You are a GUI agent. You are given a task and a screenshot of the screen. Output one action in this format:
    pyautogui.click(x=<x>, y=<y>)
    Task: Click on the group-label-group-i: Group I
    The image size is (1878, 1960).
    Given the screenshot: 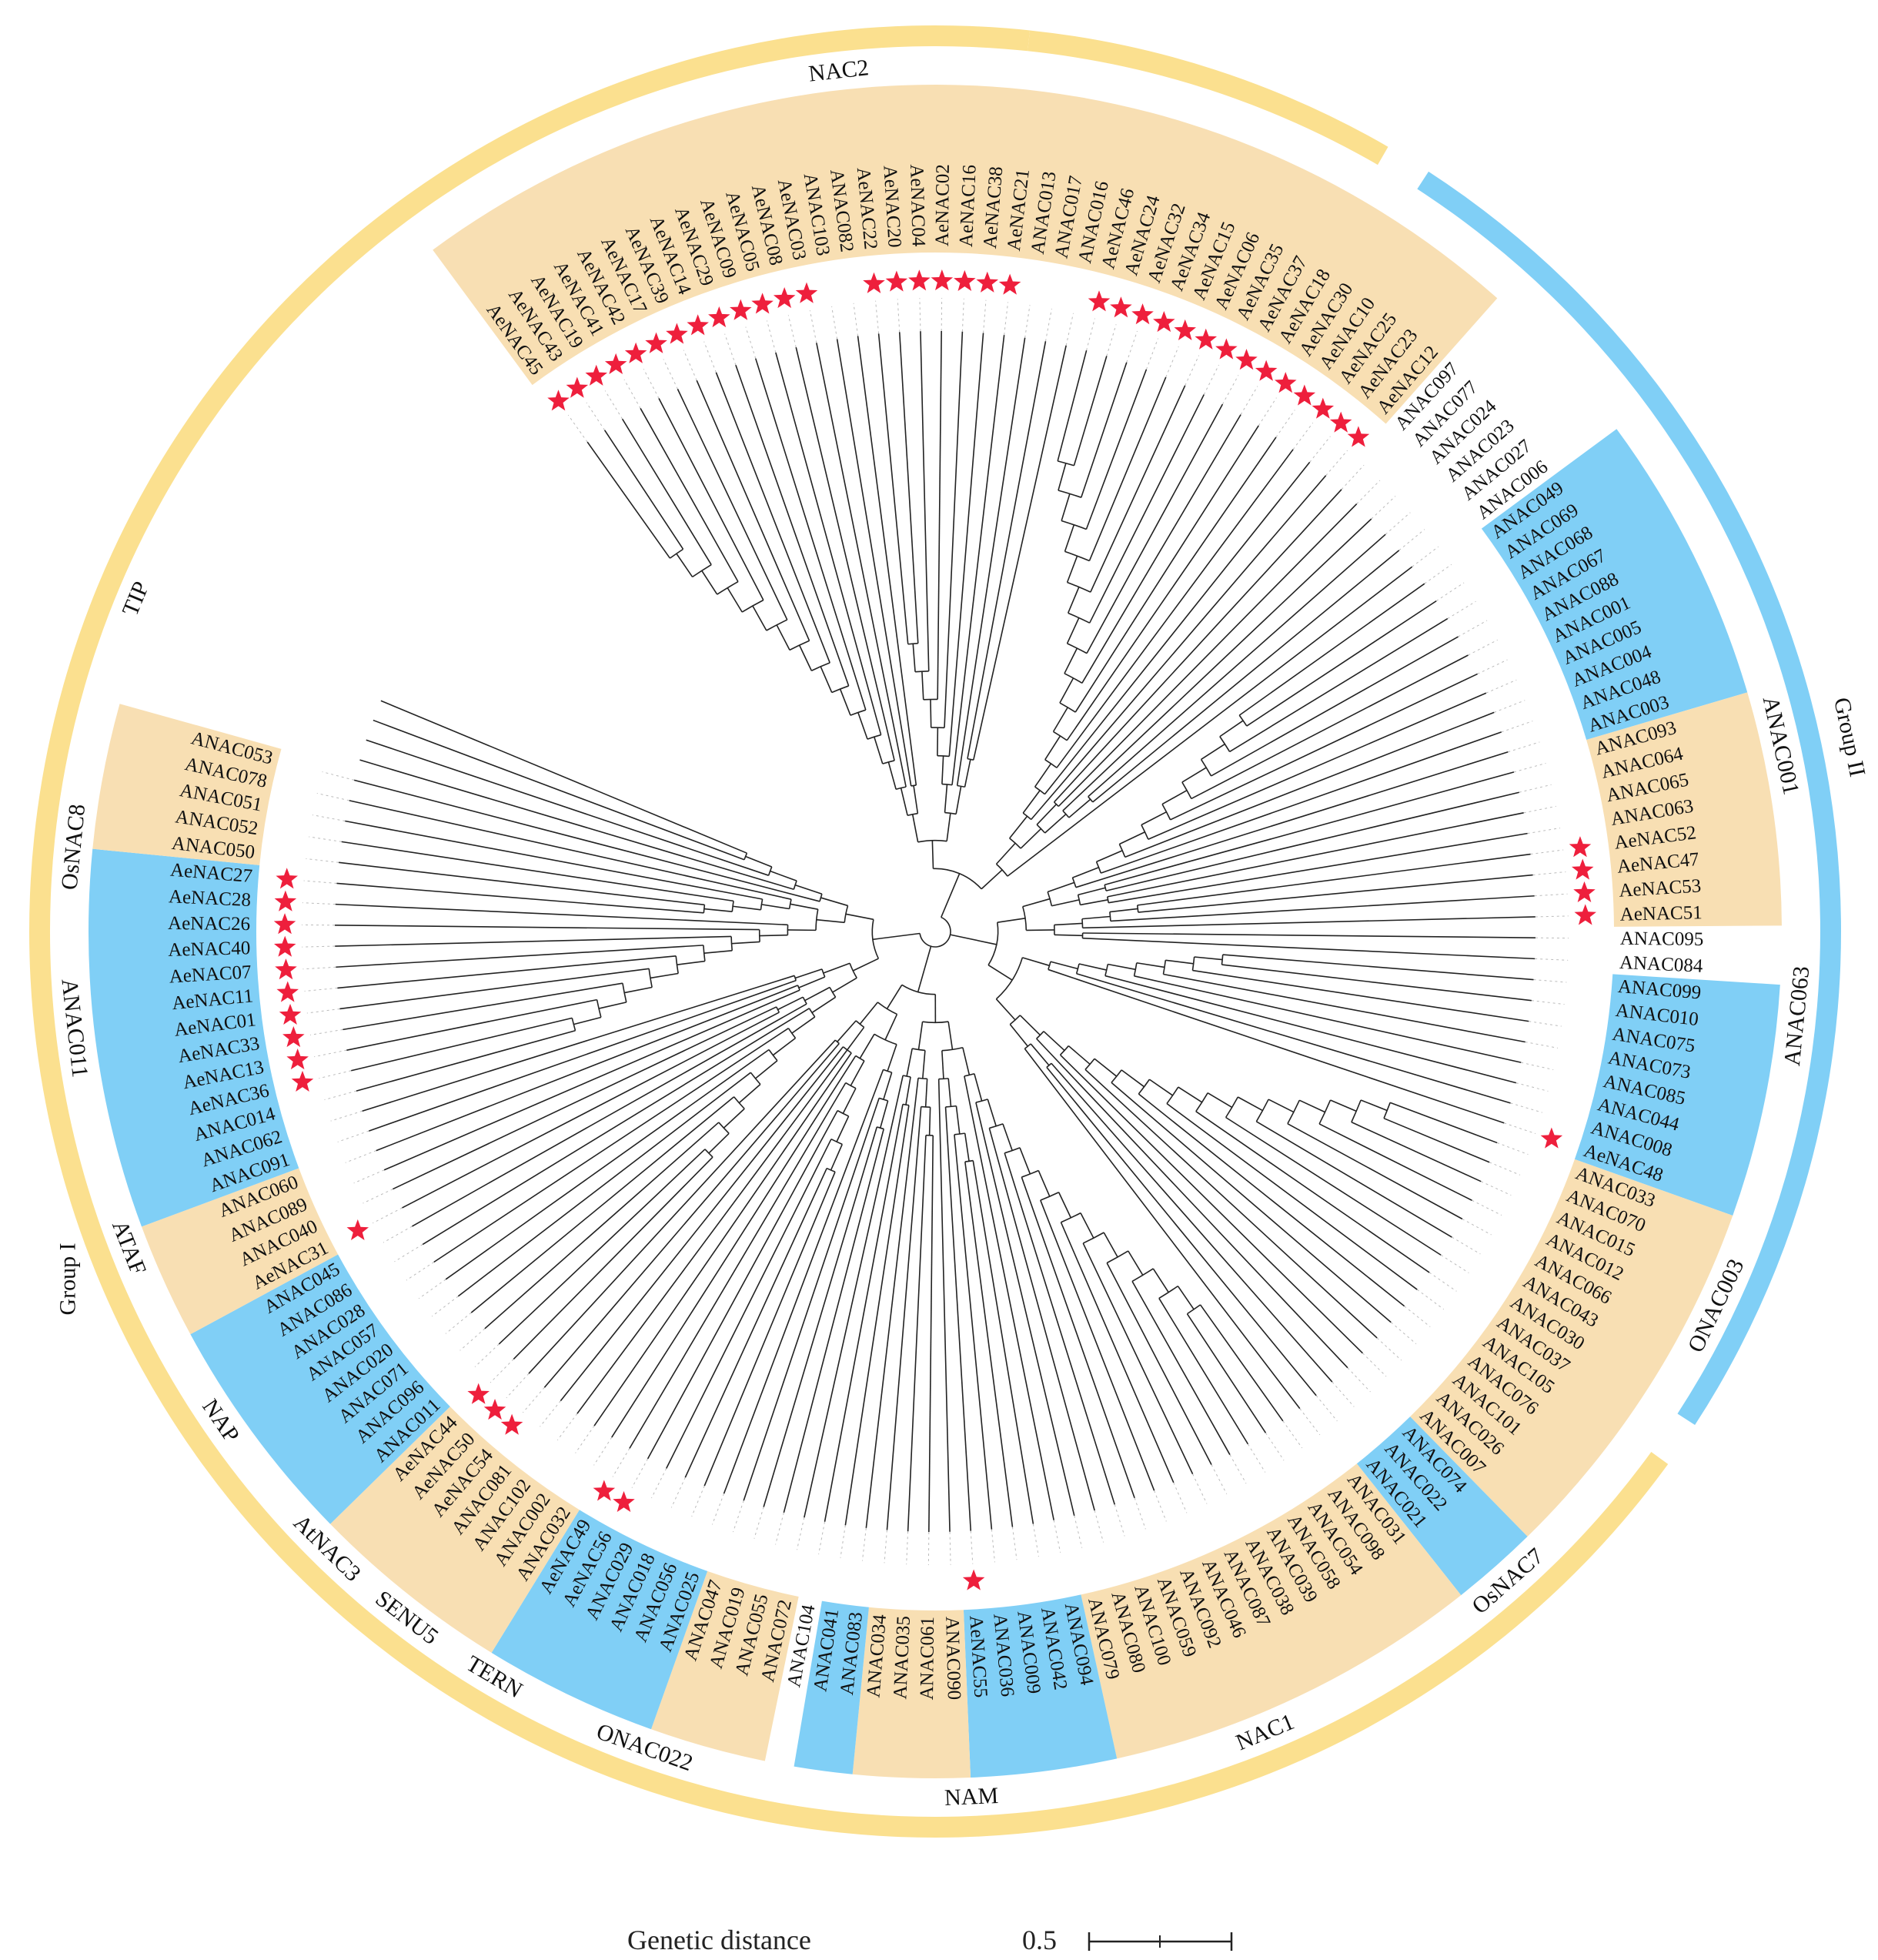 What is the action you would take?
    pyautogui.click(x=68, y=1279)
    